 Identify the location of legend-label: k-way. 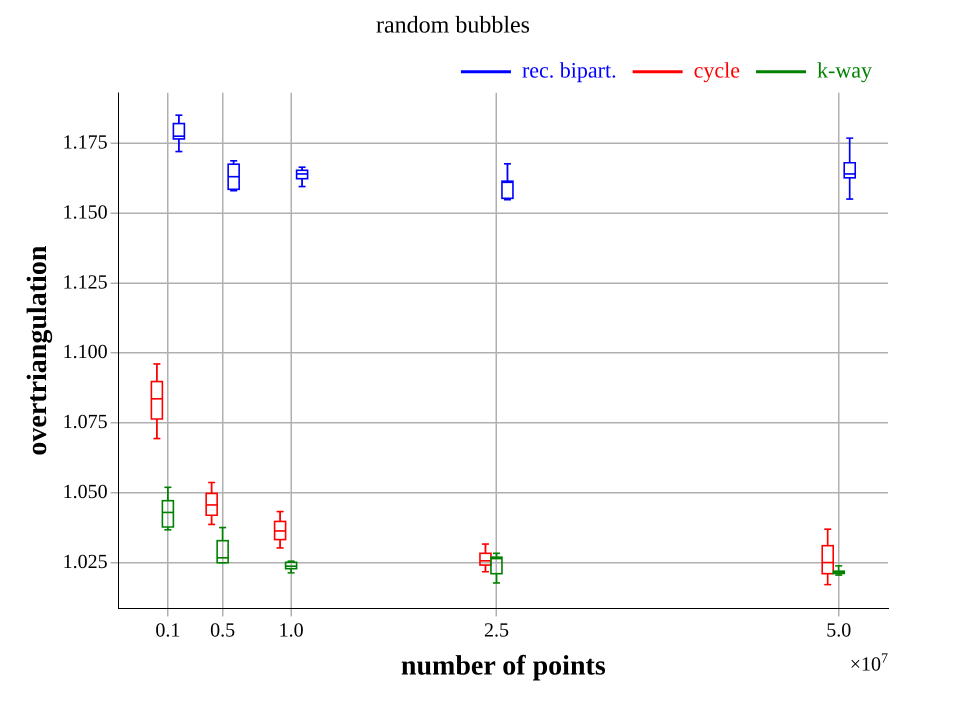
(844, 70).